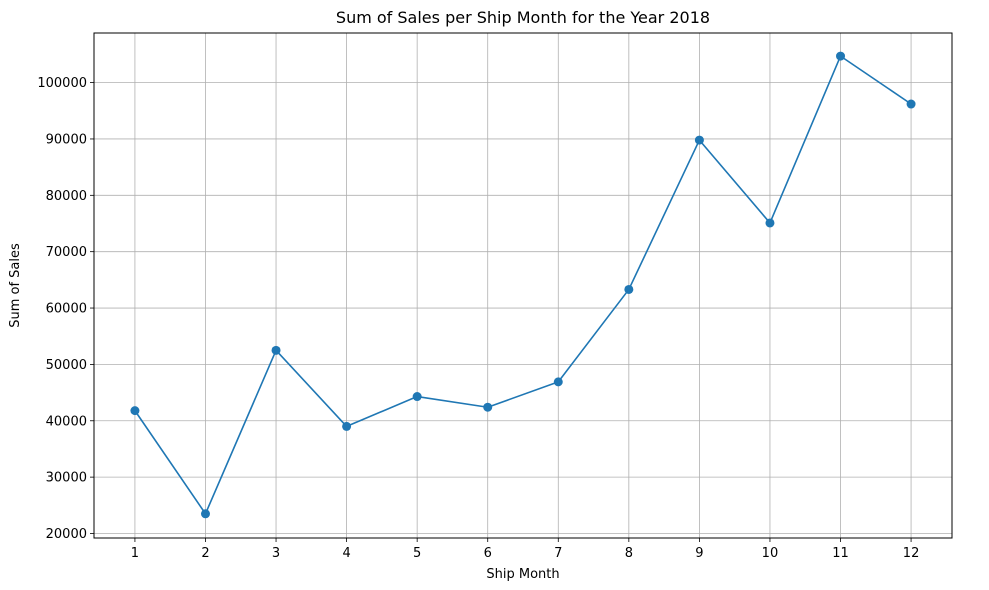 Image resolution: width=989 pixels, height=590 pixels. What do you see at coordinates (66, 478) in the screenshot?
I see `y-tick-label: 30000` at bounding box center [66, 478].